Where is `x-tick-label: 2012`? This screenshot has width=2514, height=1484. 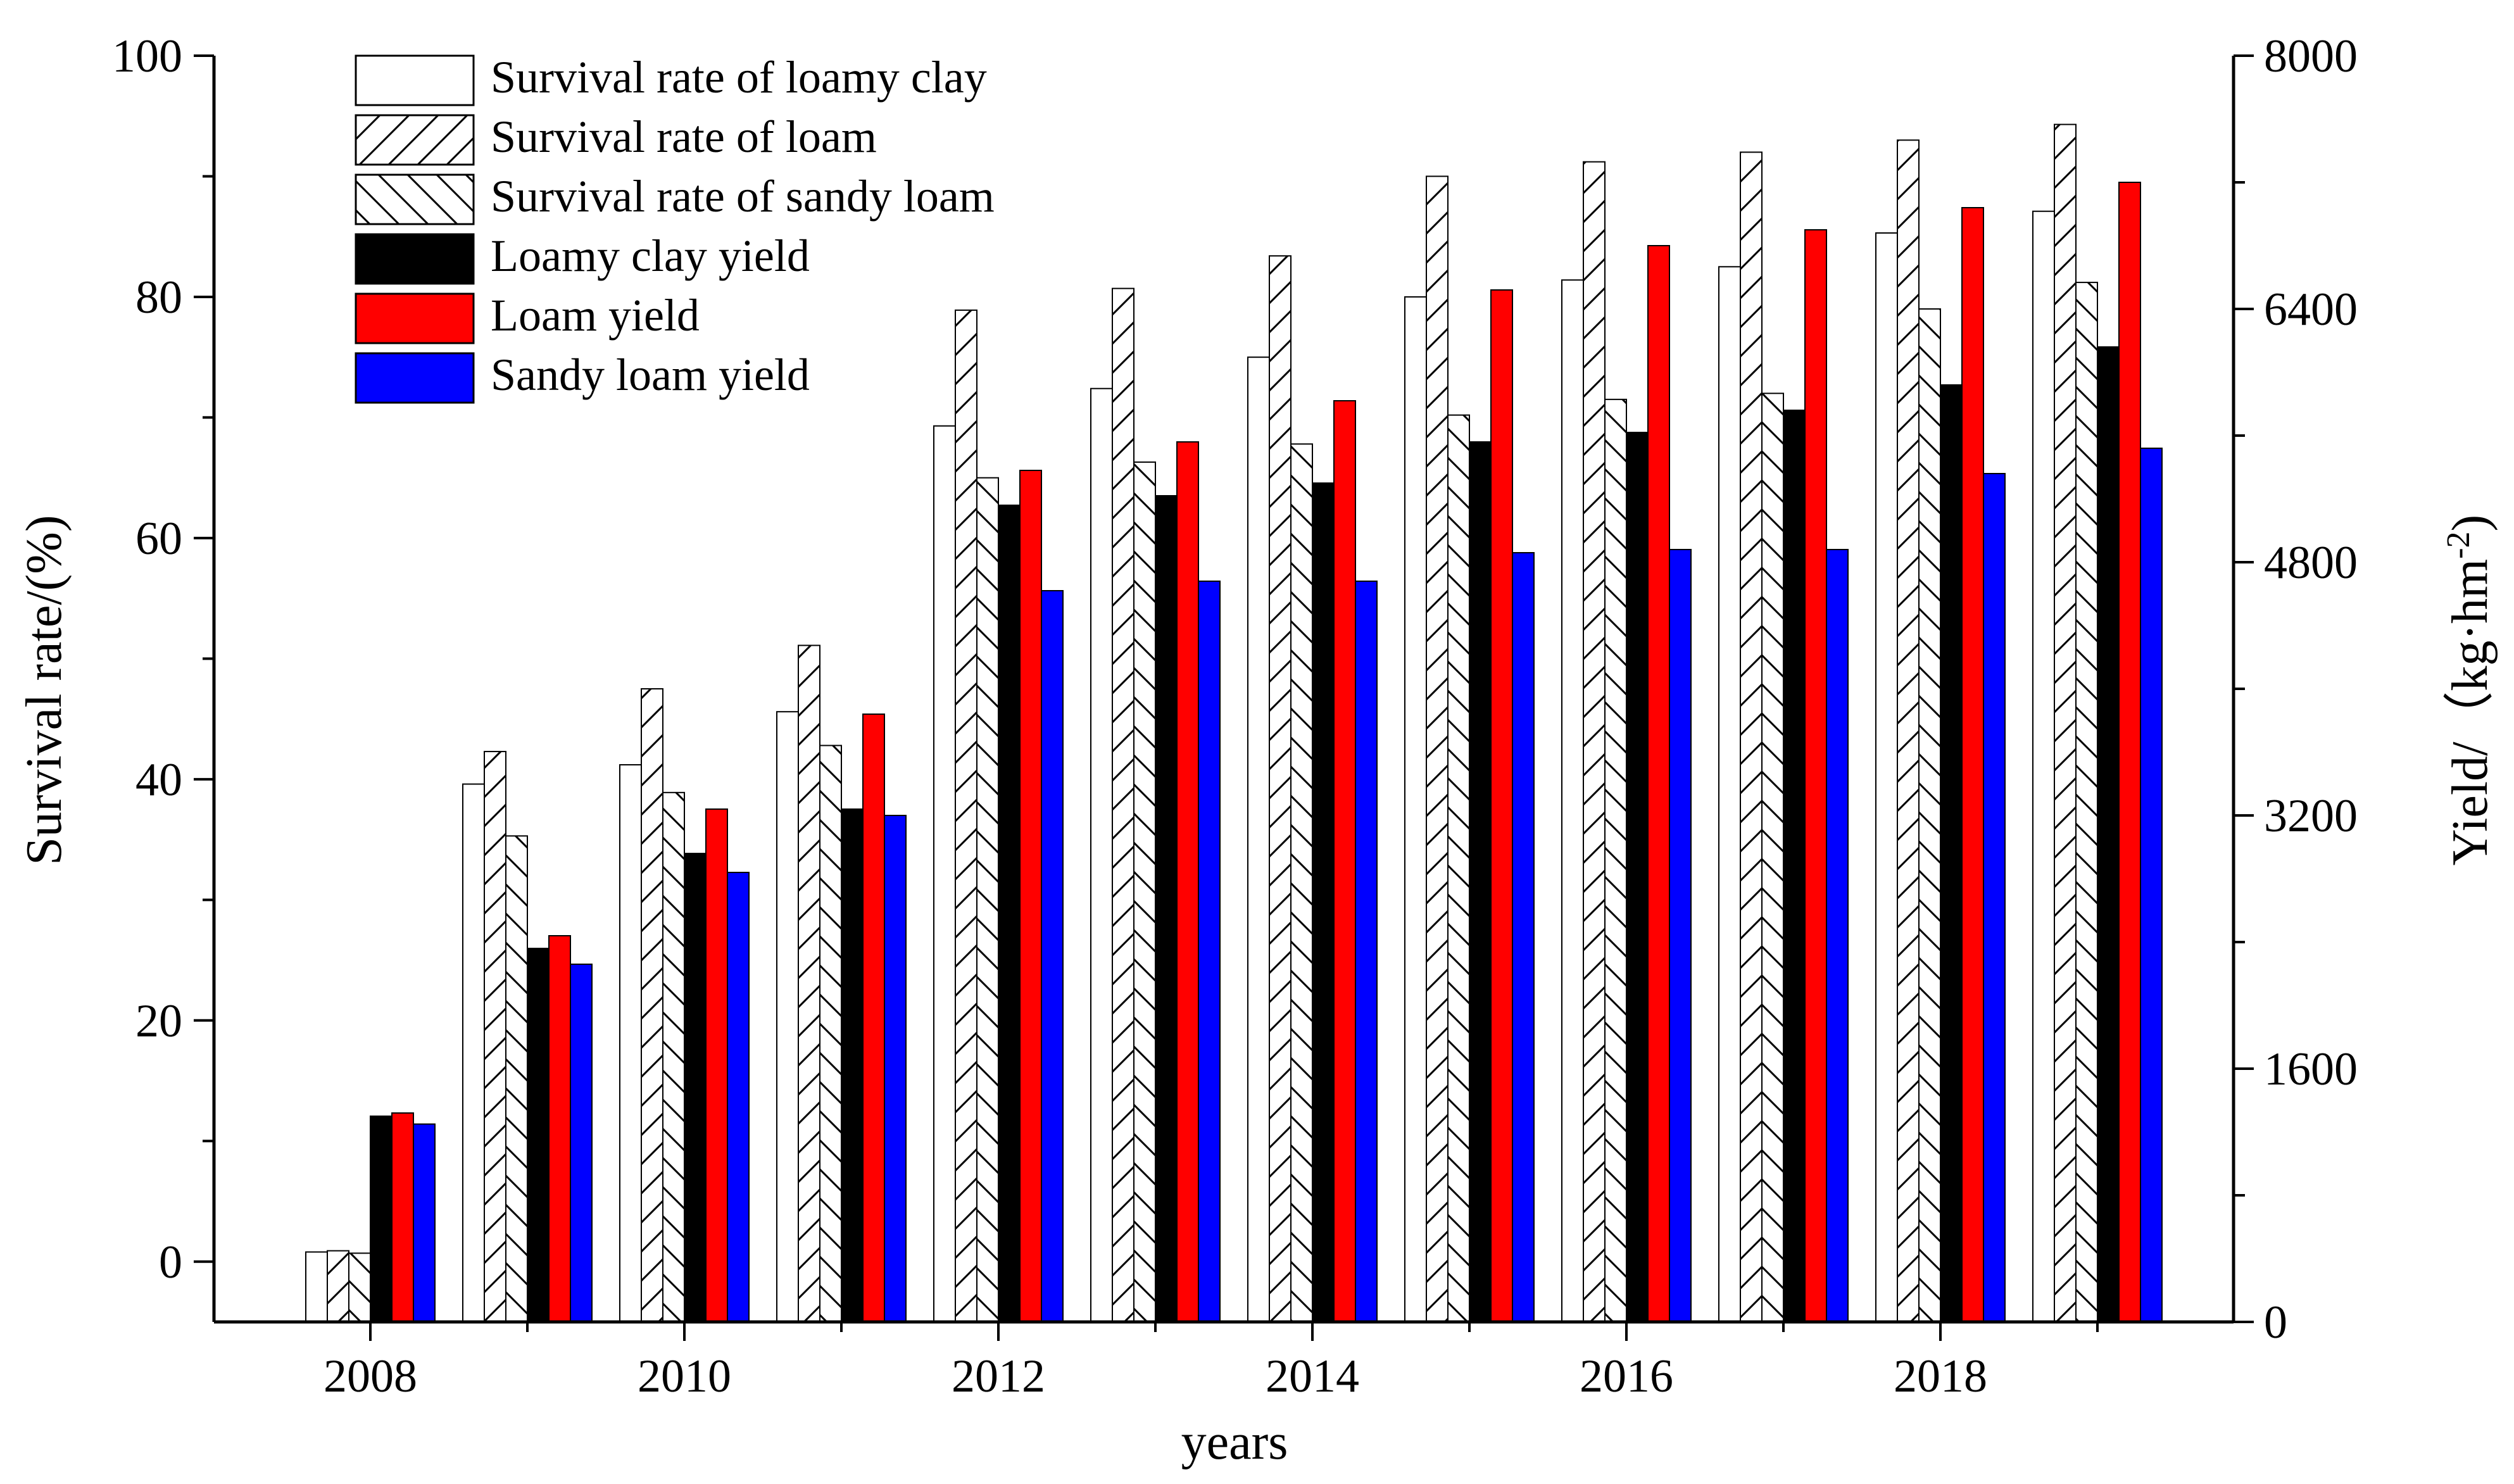
x-tick-label: 2012 is located at coordinates (999, 1376).